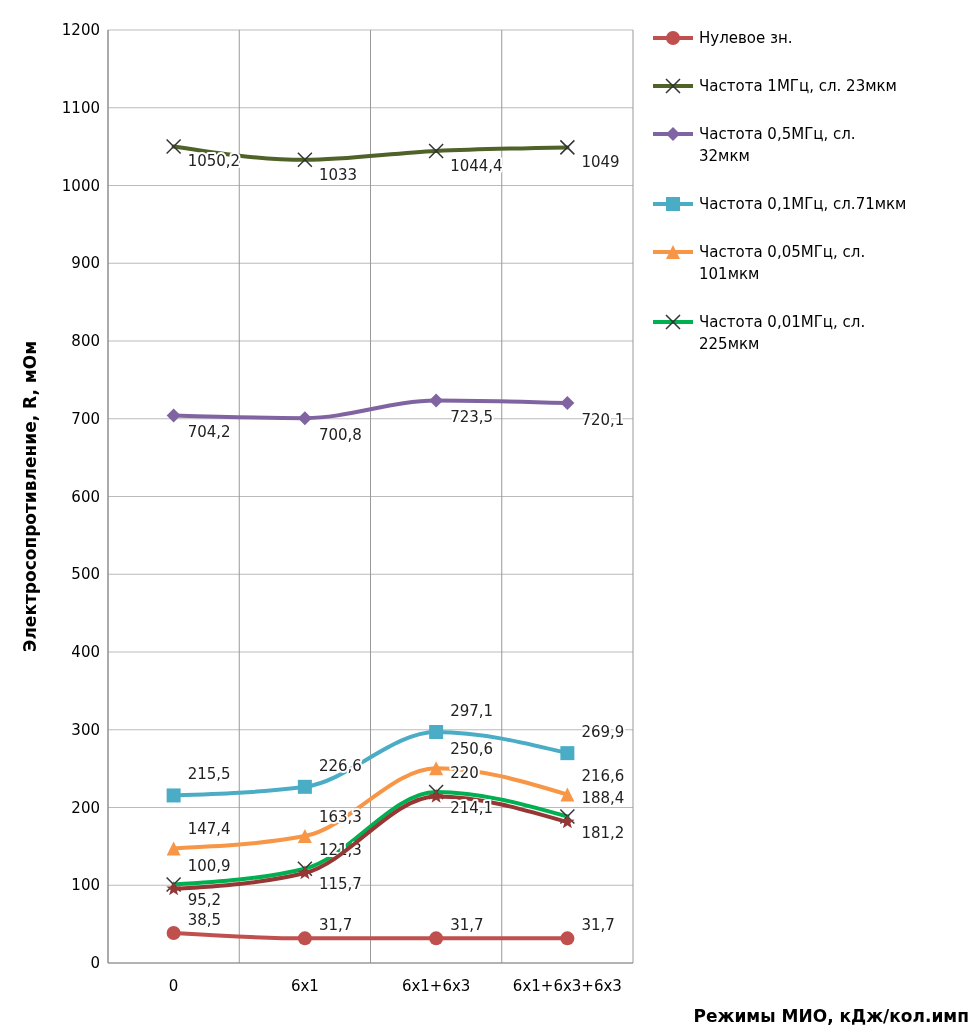 This screenshot has height=1032, width=973. Describe the element at coordinates (204, 899) in the screenshot. I see `data-label: 95,2` at that location.